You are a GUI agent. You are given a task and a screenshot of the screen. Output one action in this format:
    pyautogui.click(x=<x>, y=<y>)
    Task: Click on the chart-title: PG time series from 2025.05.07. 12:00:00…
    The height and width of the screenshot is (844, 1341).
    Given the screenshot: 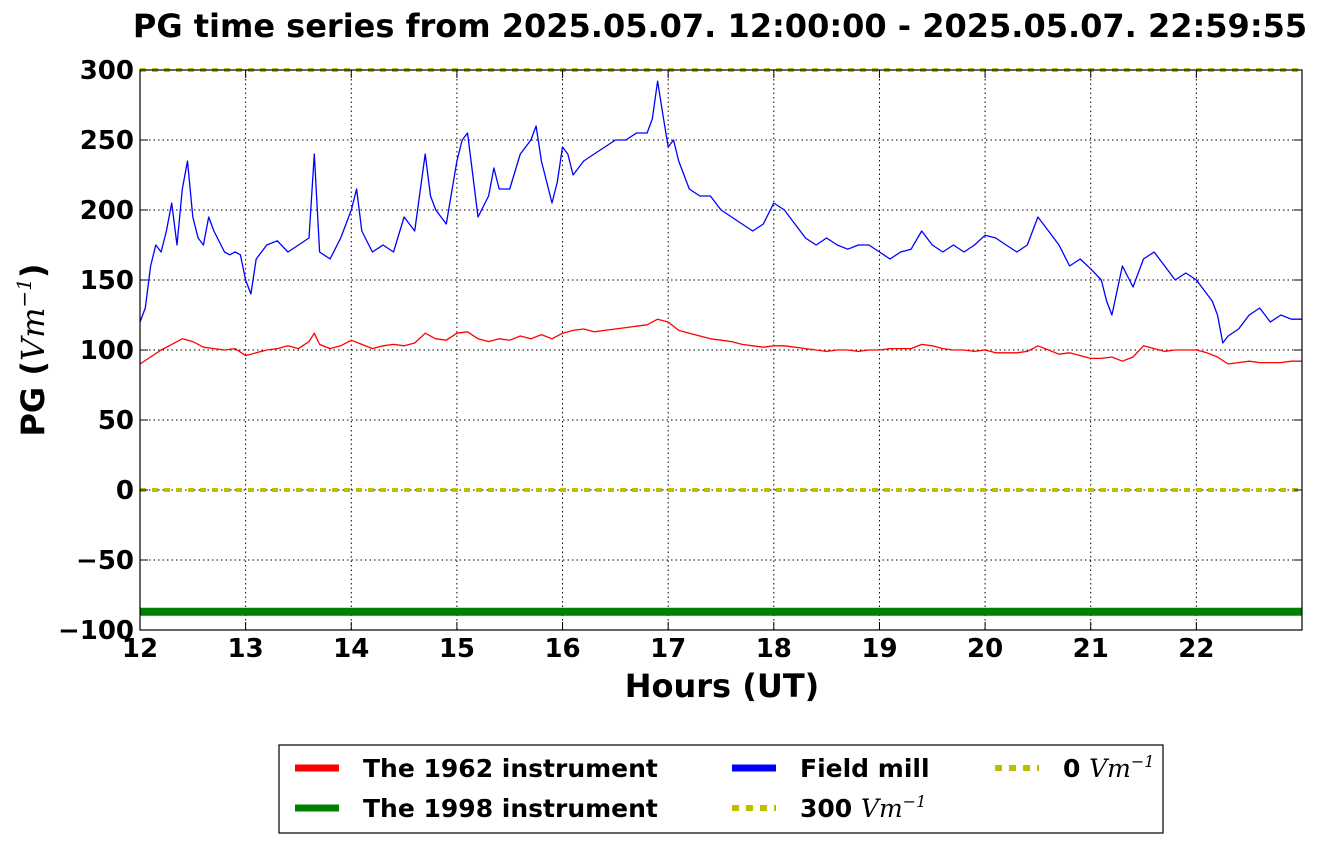 What is the action you would take?
    pyautogui.click(x=720, y=26)
    